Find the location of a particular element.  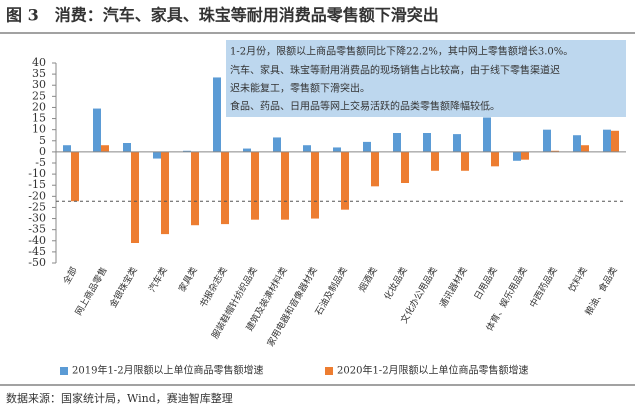

y-tick-label: -10 is located at coordinates (37, 173).